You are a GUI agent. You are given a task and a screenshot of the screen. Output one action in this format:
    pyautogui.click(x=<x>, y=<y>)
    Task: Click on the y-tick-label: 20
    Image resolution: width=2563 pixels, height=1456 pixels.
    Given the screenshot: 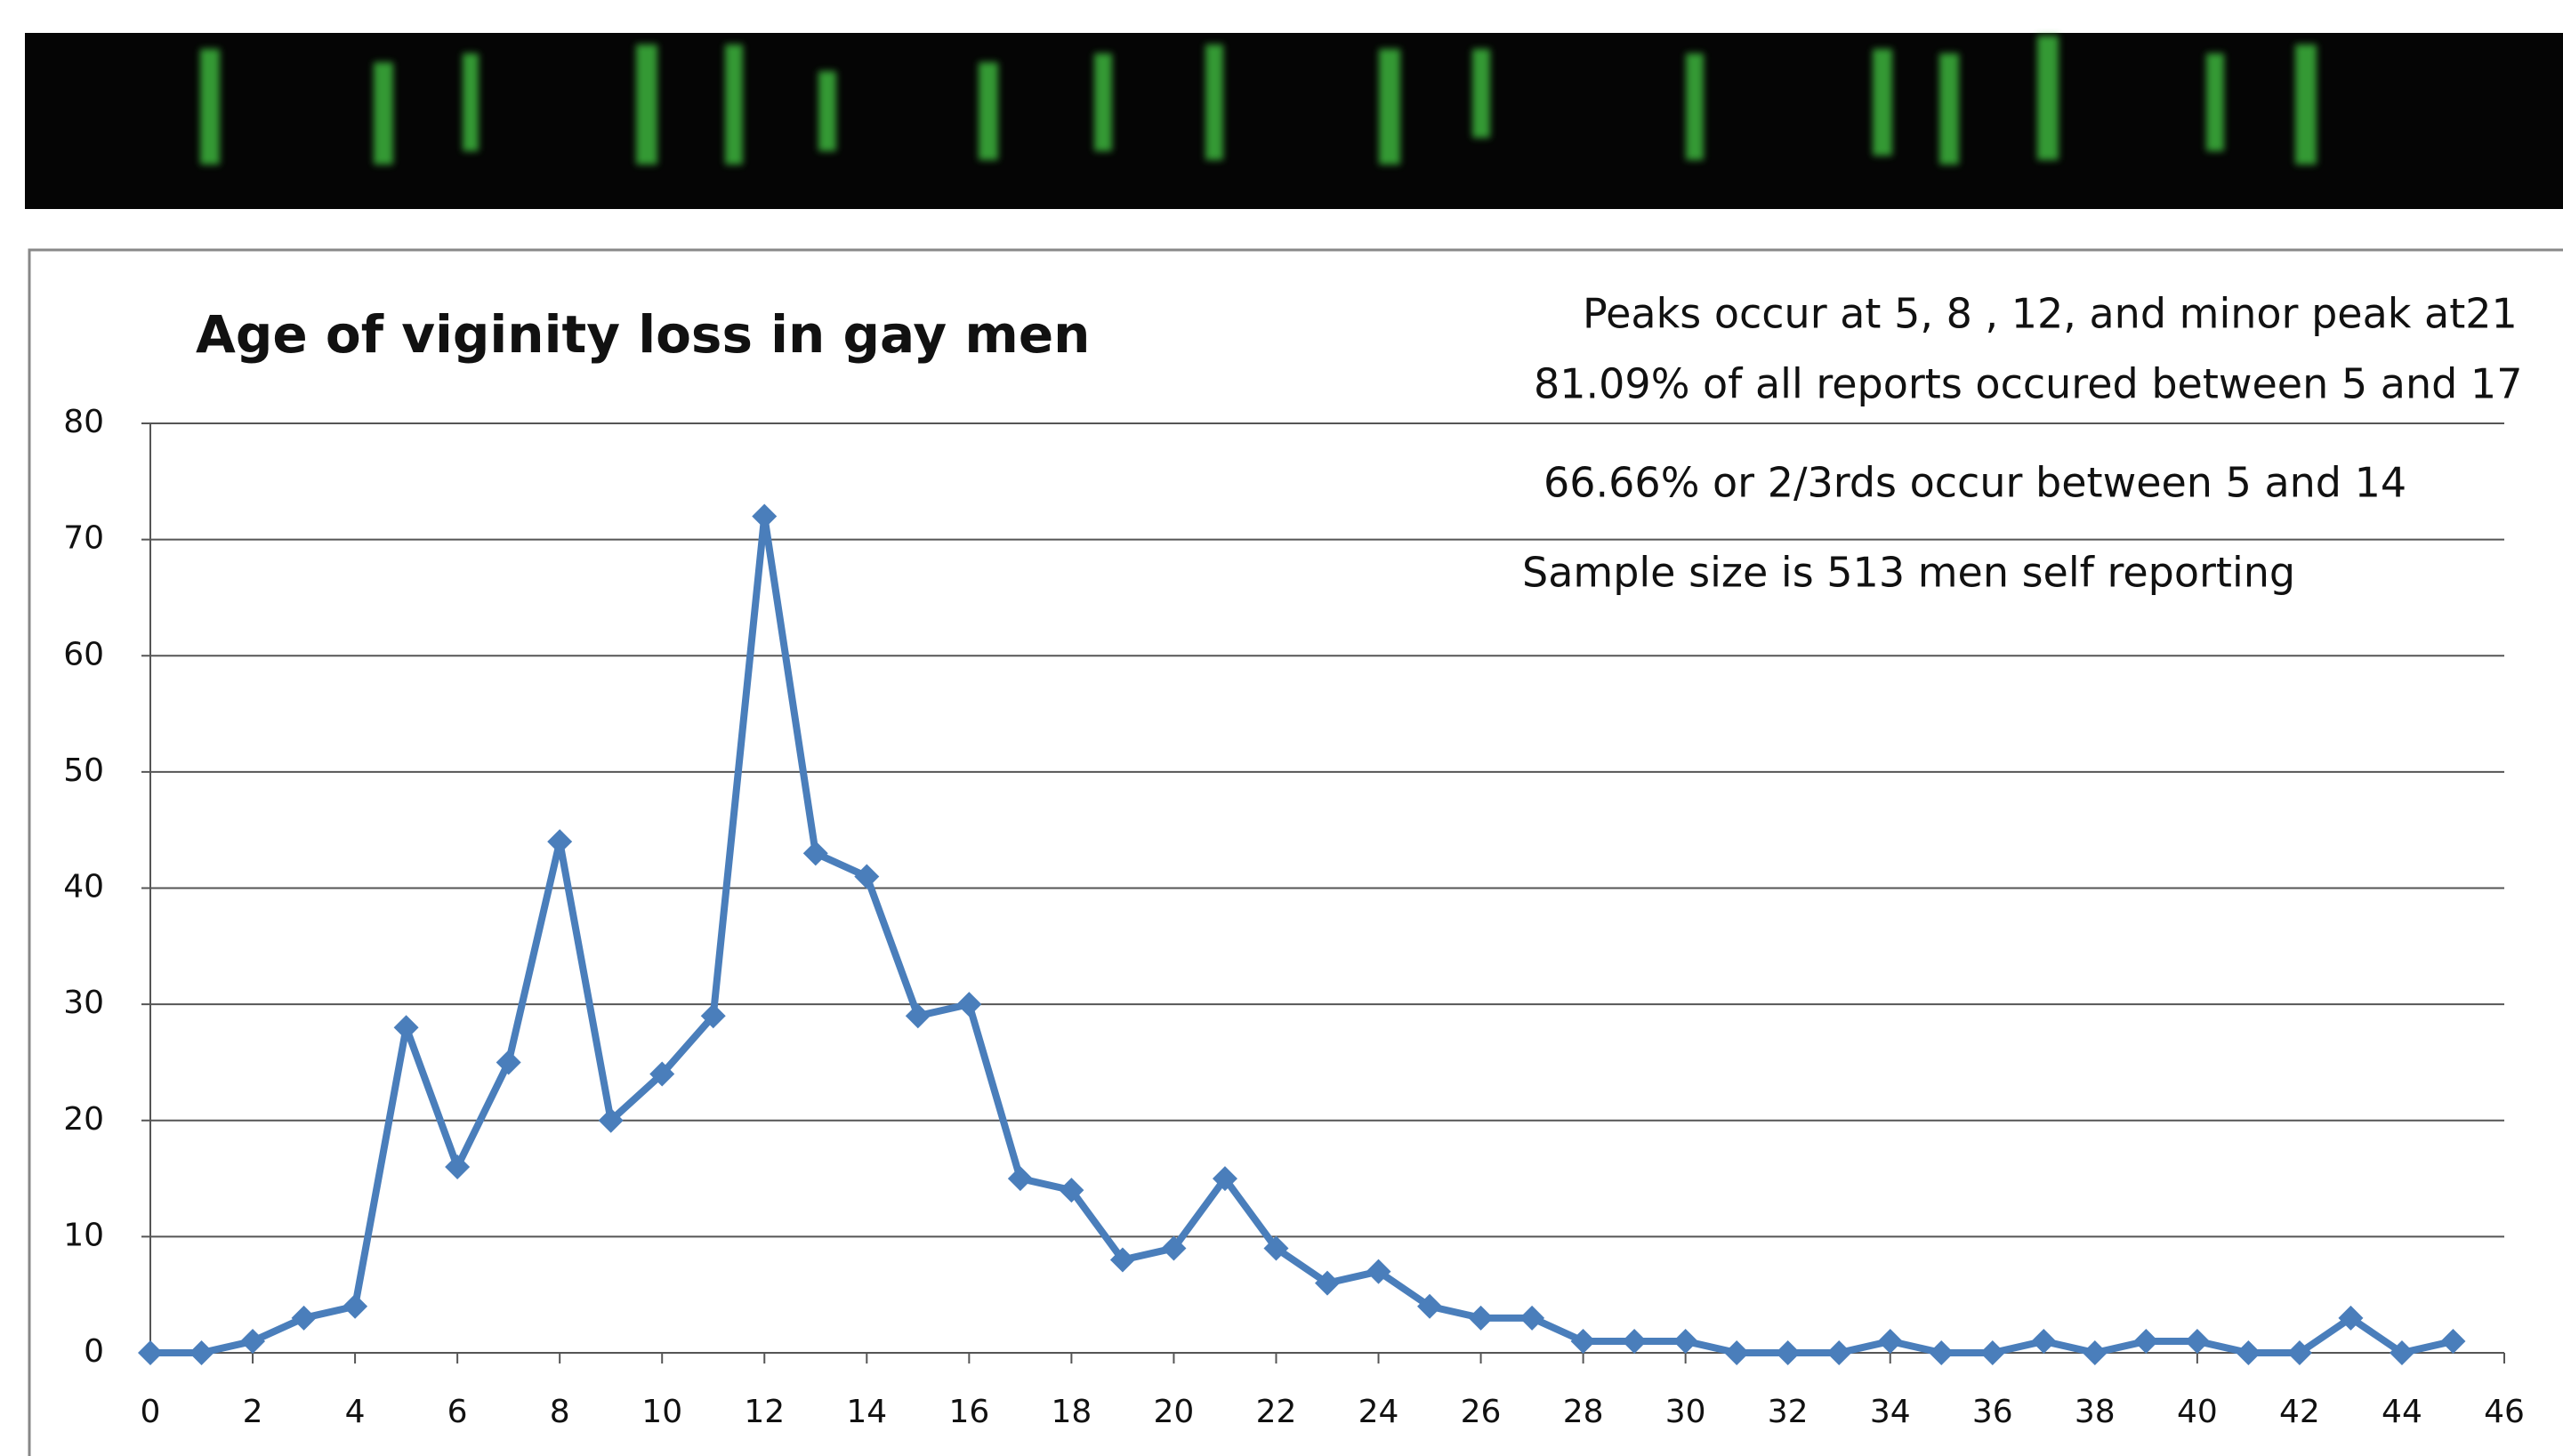 What is the action you would take?
    pyautogui.click(x=83, y=1119)
    